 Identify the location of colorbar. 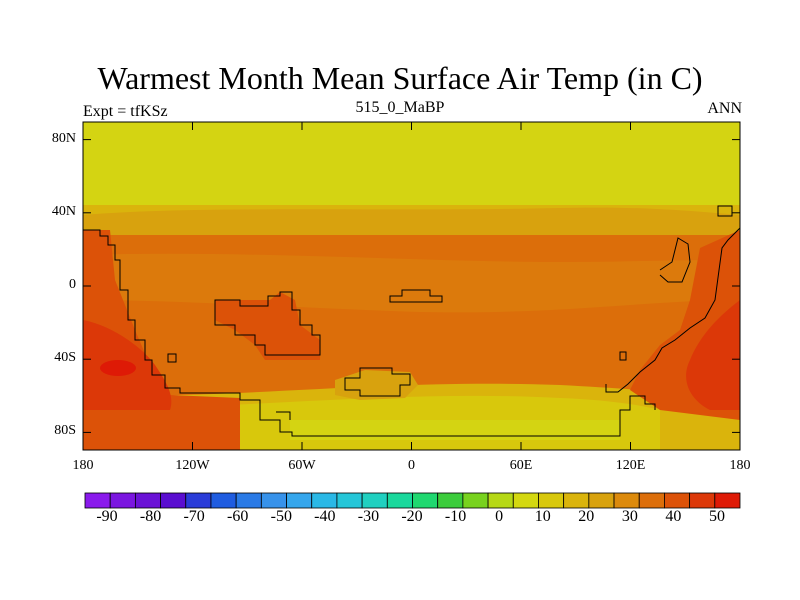
(412, 500).